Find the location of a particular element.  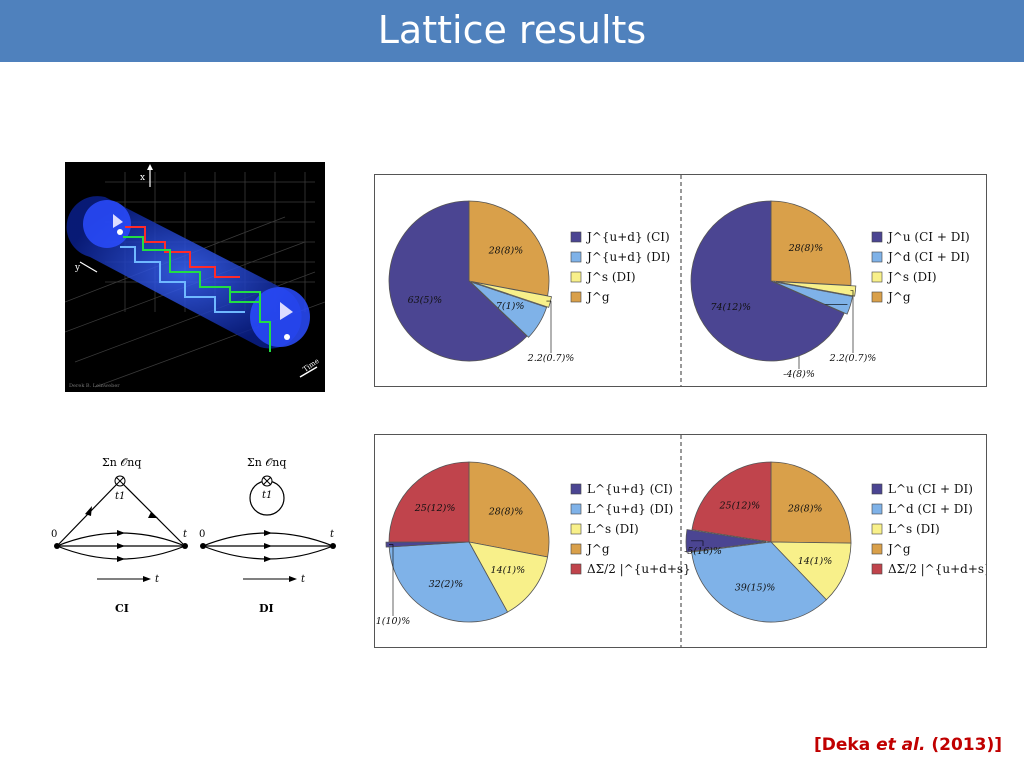

slice-label: 1(10)% is located at coordinates (393, 621).